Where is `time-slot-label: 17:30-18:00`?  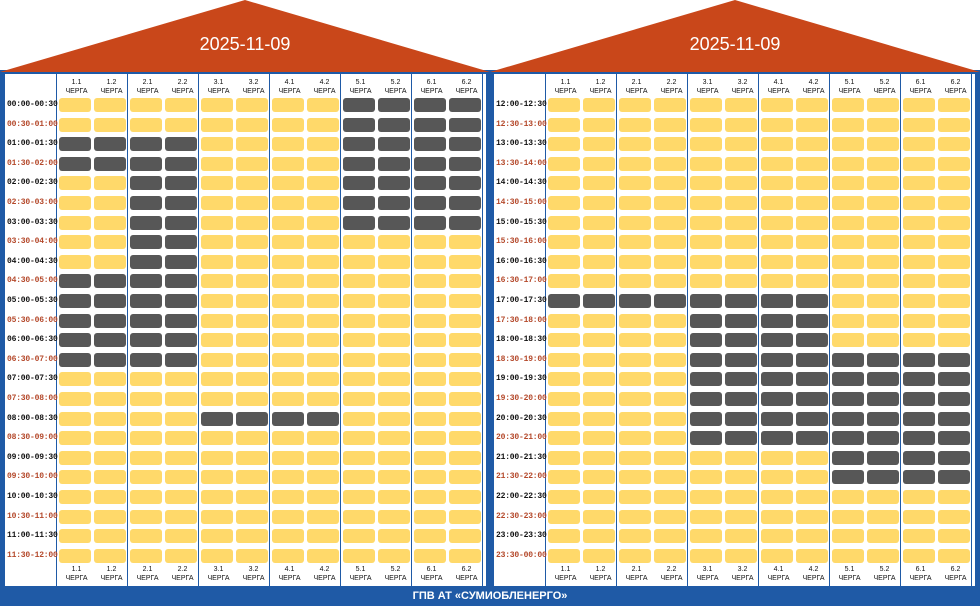 time-slot-label: 17:30-18:00 is located at coordinates (521, 320).